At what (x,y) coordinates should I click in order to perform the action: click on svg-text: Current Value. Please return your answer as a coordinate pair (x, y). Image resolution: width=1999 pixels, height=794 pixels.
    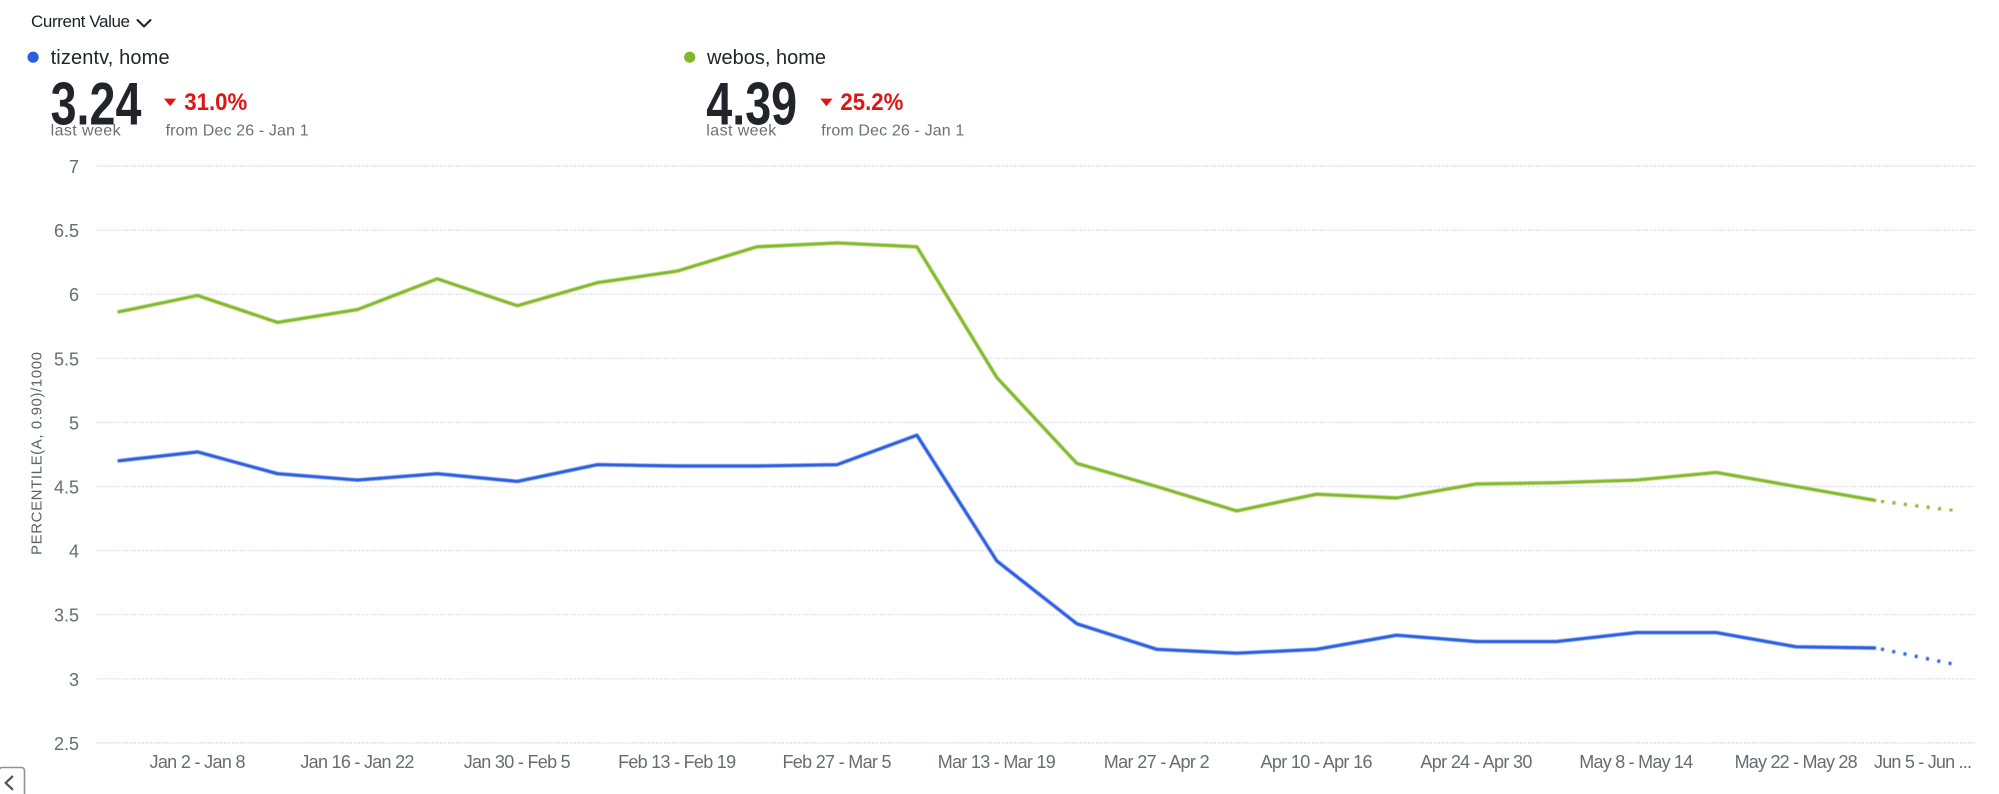
    Looking at the image, I should click on (80, 21).